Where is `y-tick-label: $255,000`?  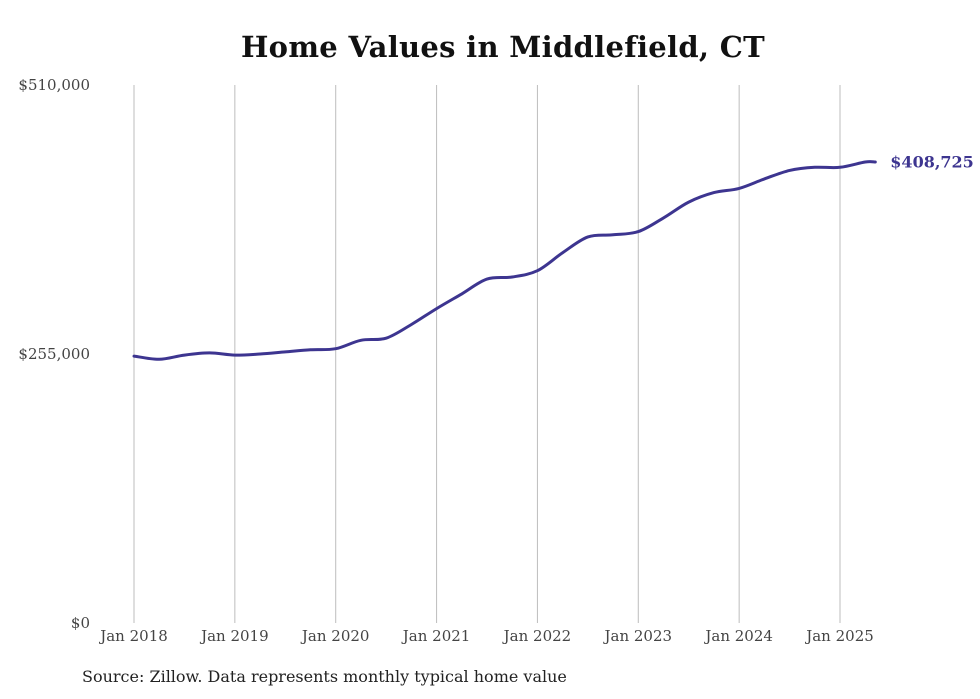 y-tick-label: $255,000 is located at coordinates (54, 354).